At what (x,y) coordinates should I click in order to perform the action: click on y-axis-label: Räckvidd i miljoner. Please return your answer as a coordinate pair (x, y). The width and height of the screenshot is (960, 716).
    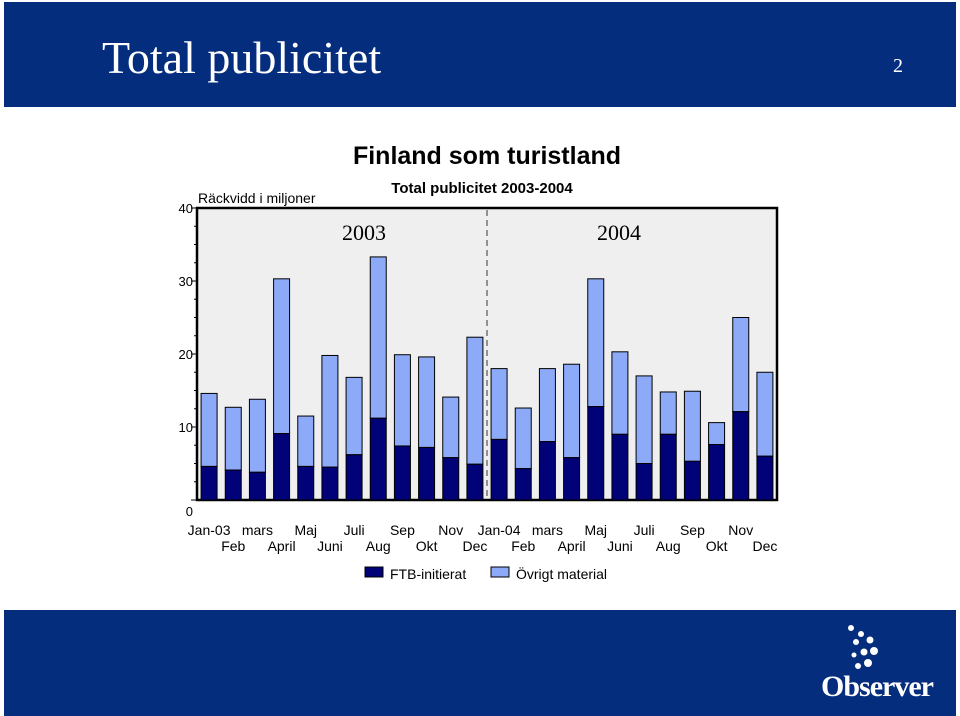
    Looking at the image, I should click on (257, 198).